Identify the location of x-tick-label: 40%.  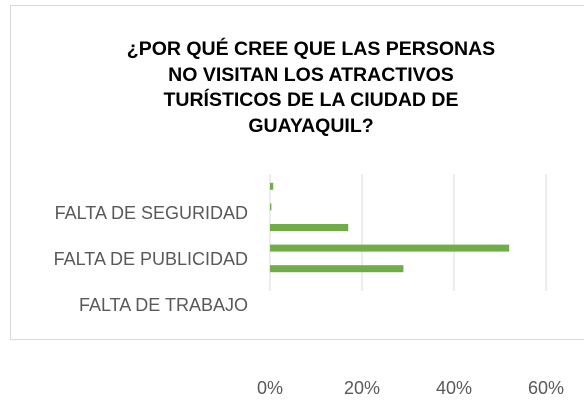
(454, 388).